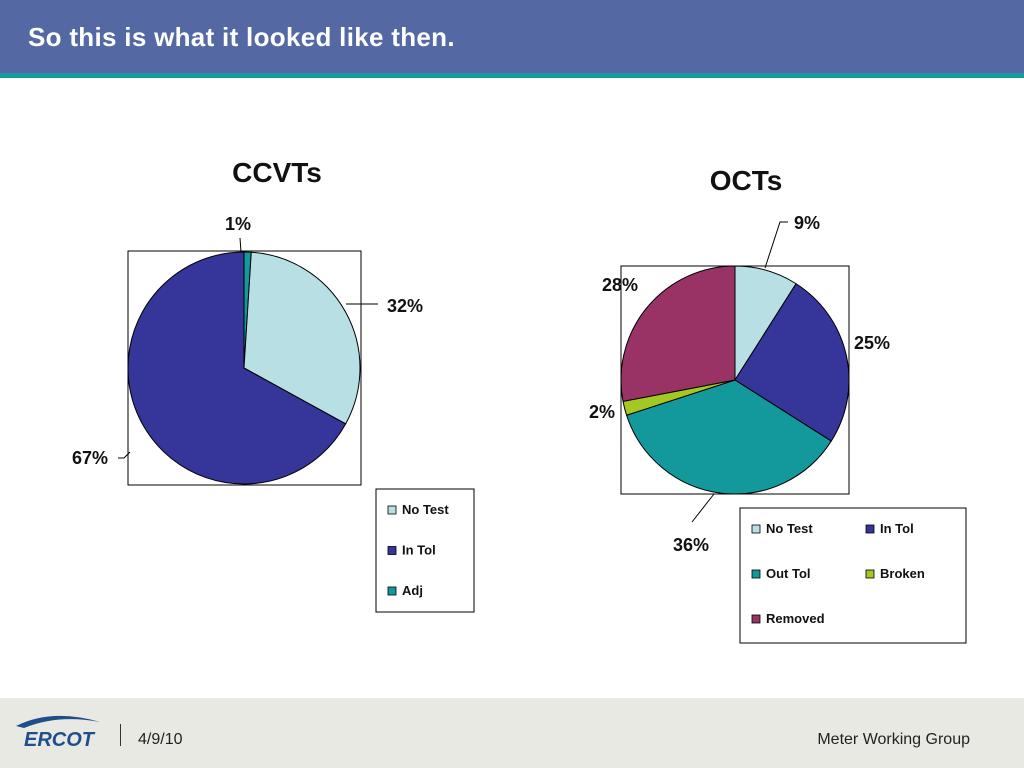  I want to click on octs-data-label-no-test: 9%, so click(807, 223).